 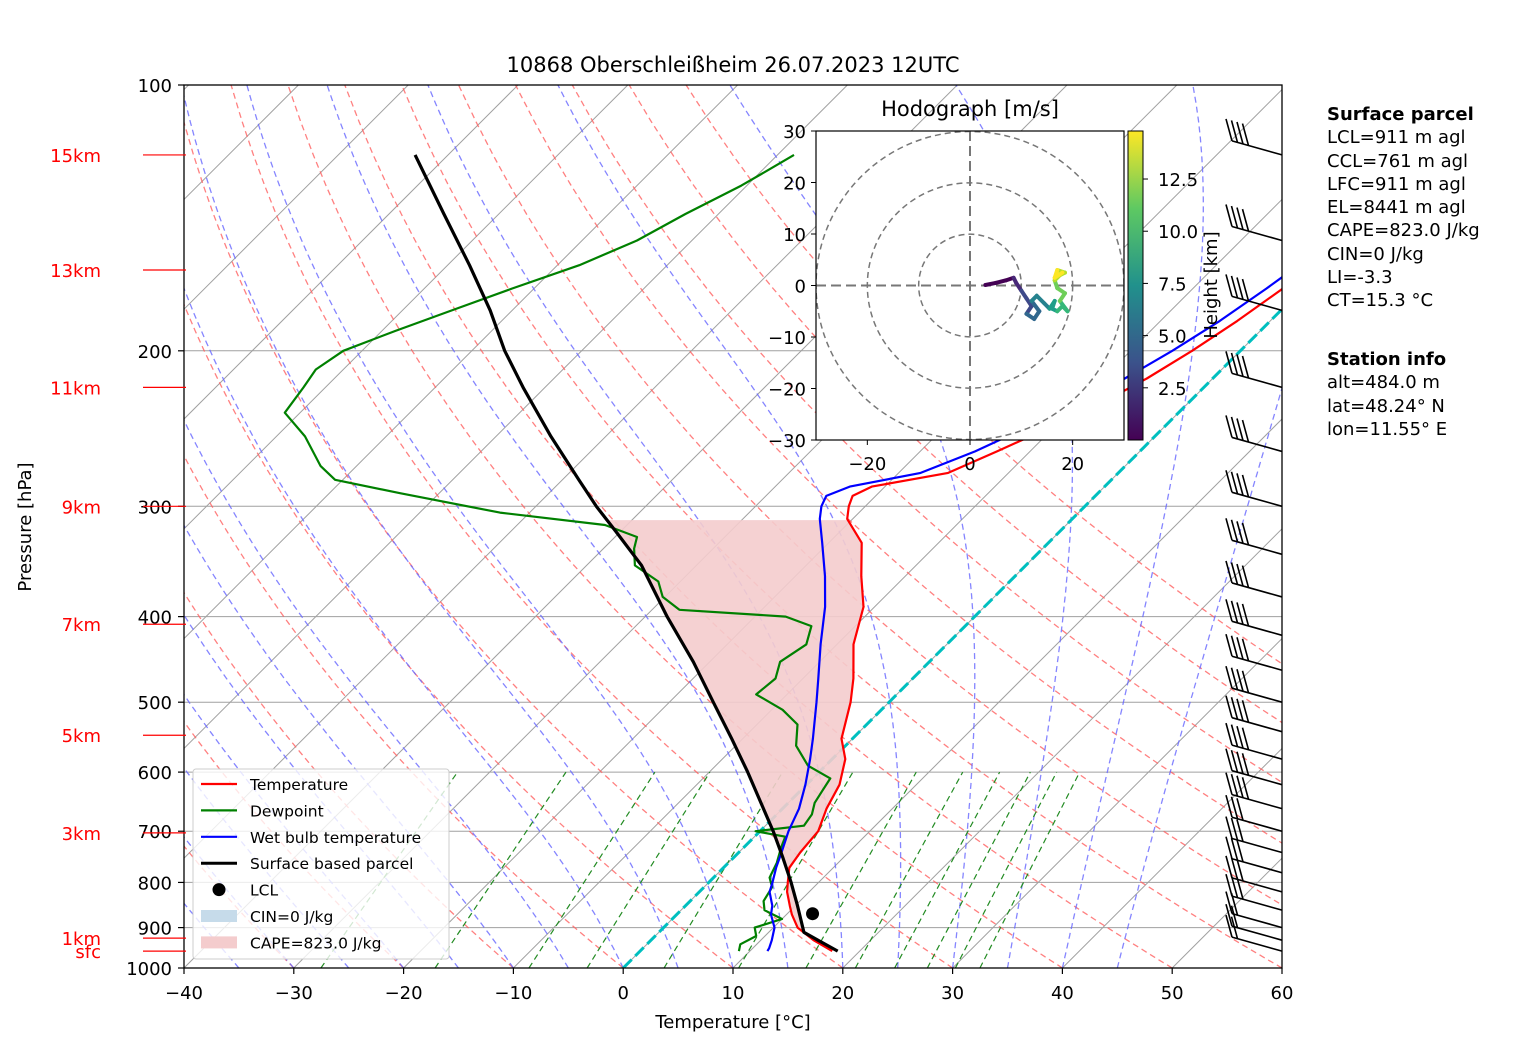 I want to click on hodo-trace, so click(x=1058, y=275).